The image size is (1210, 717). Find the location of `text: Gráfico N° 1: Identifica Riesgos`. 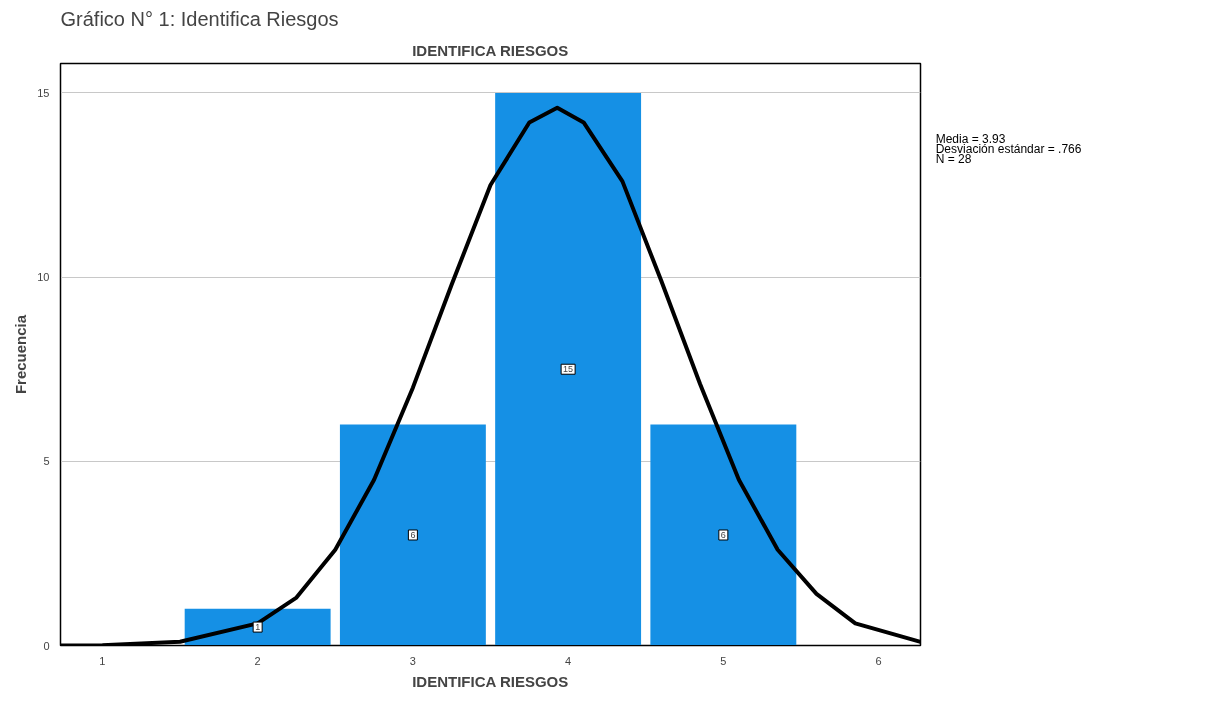

text: Gráfico N° 1: Identifica Riesgos is located at coordinates (199, 18).